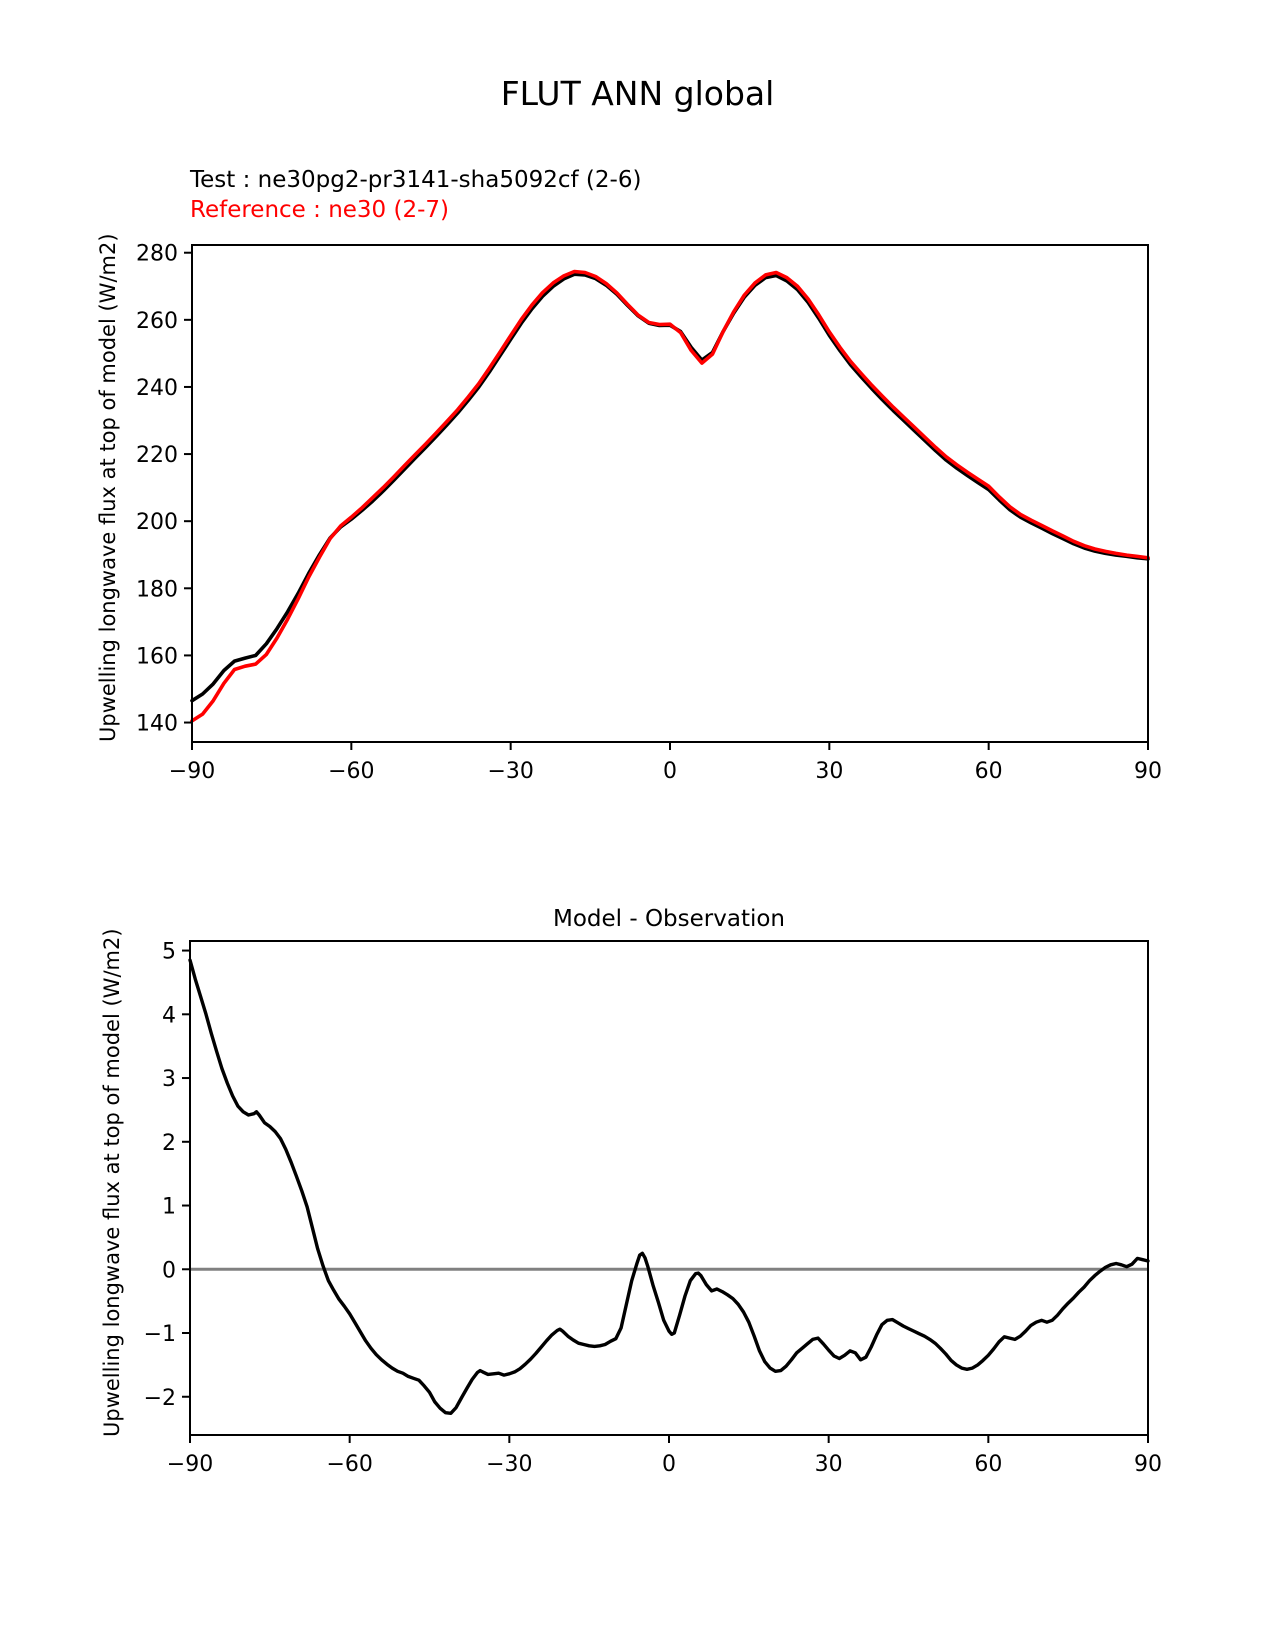 This screenshot has width=1275, height=1650. I want to click on y-tick-label: −2, so click(160, 1398).